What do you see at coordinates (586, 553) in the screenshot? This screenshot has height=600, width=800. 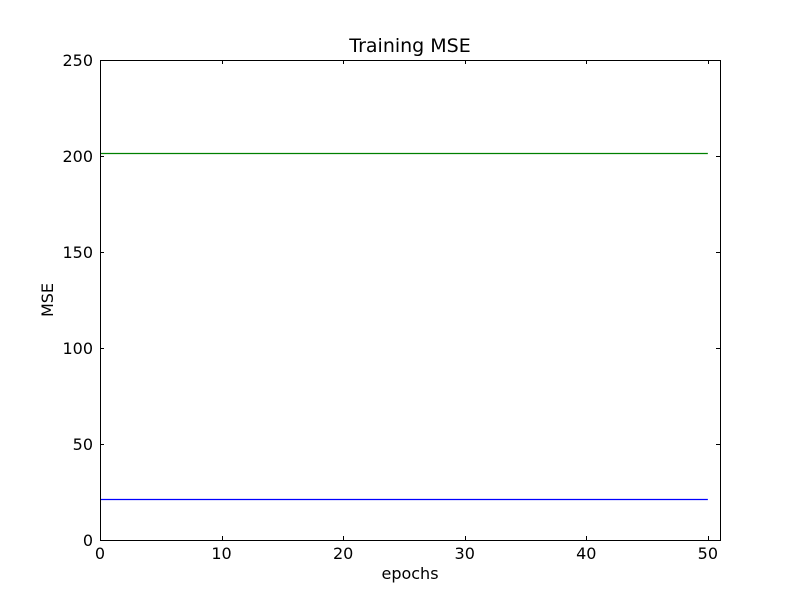 I see `x-tick-label: 40` at bounding box center [586, 553].